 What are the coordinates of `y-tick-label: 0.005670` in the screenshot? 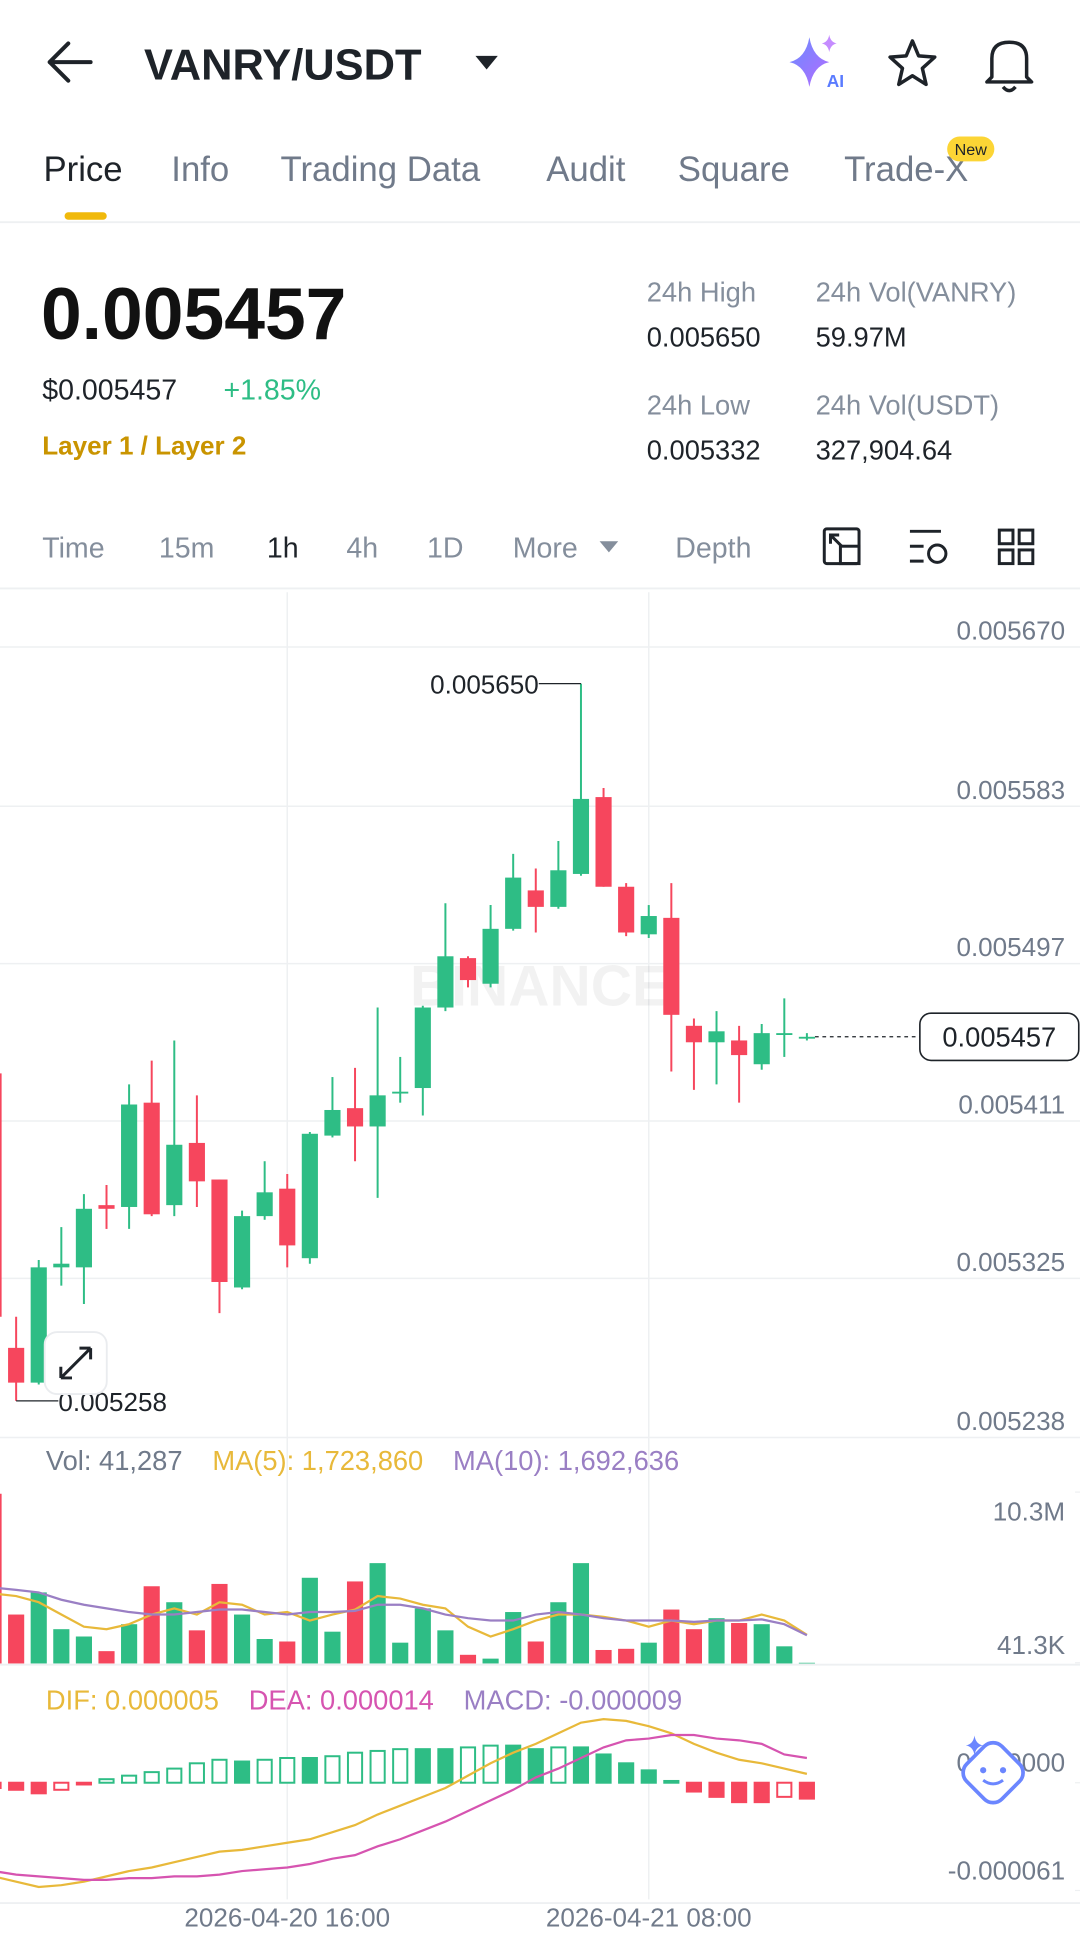 It's located at (1010, 631).